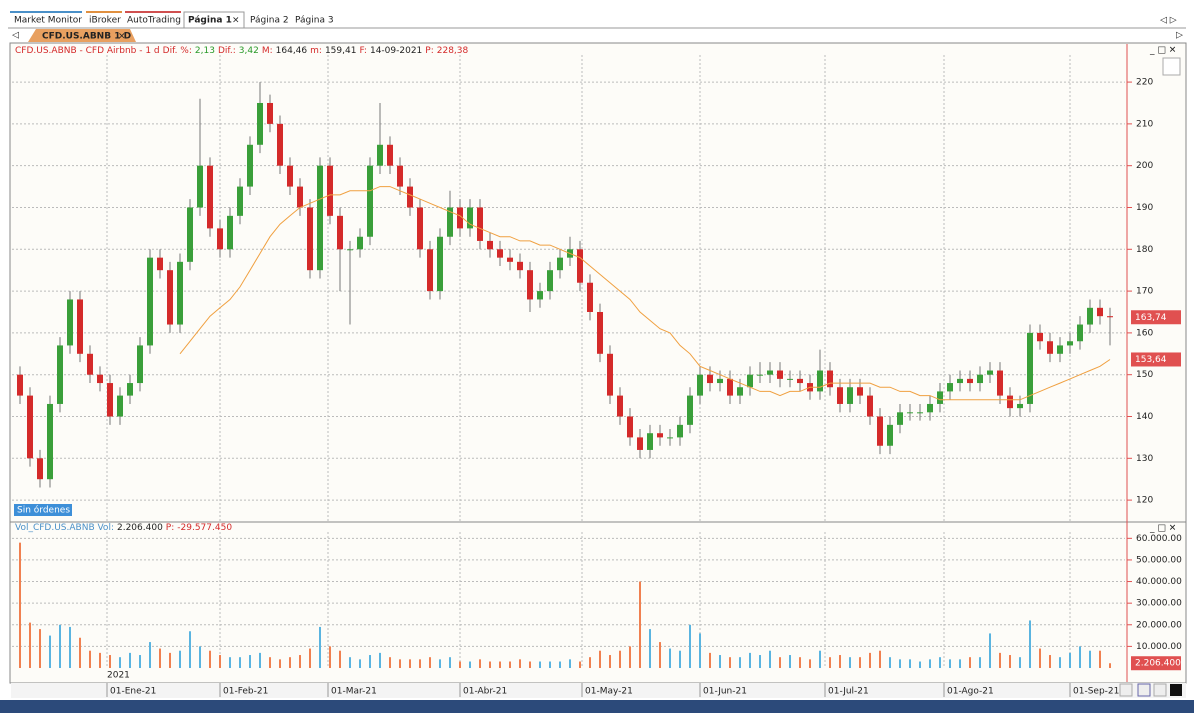  Describe the element at coordinates (485, 692) in the screenshot. I see `x-tick-label: 01-Abr-21` at that location.